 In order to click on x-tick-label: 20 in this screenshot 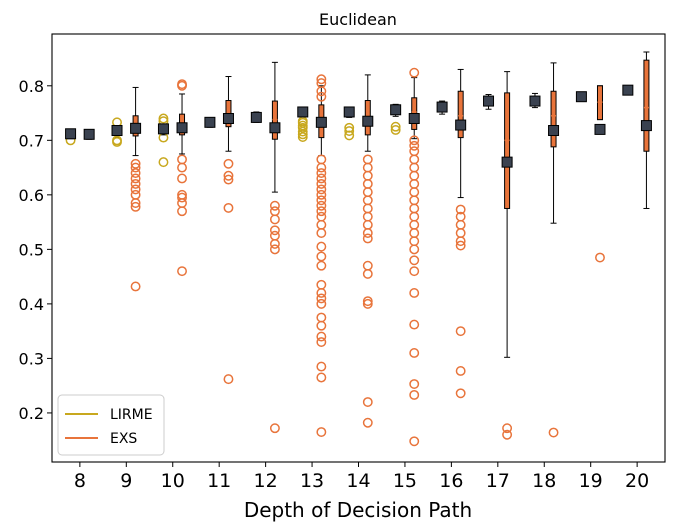, I will do `click(637, 481)`.